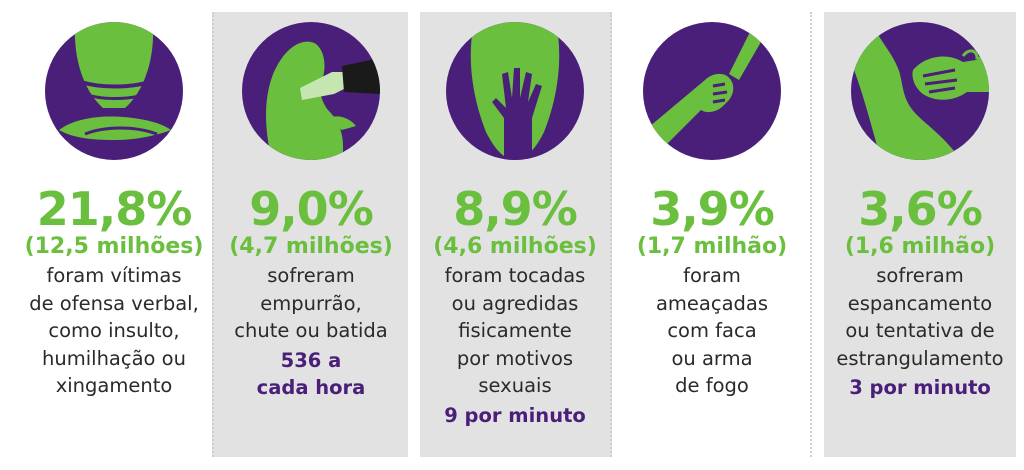  What do you see at coordinates (311, 246) in the screenshot?
I see `millions-value: (4,7 milhões)` at bounding box center [311, 246].